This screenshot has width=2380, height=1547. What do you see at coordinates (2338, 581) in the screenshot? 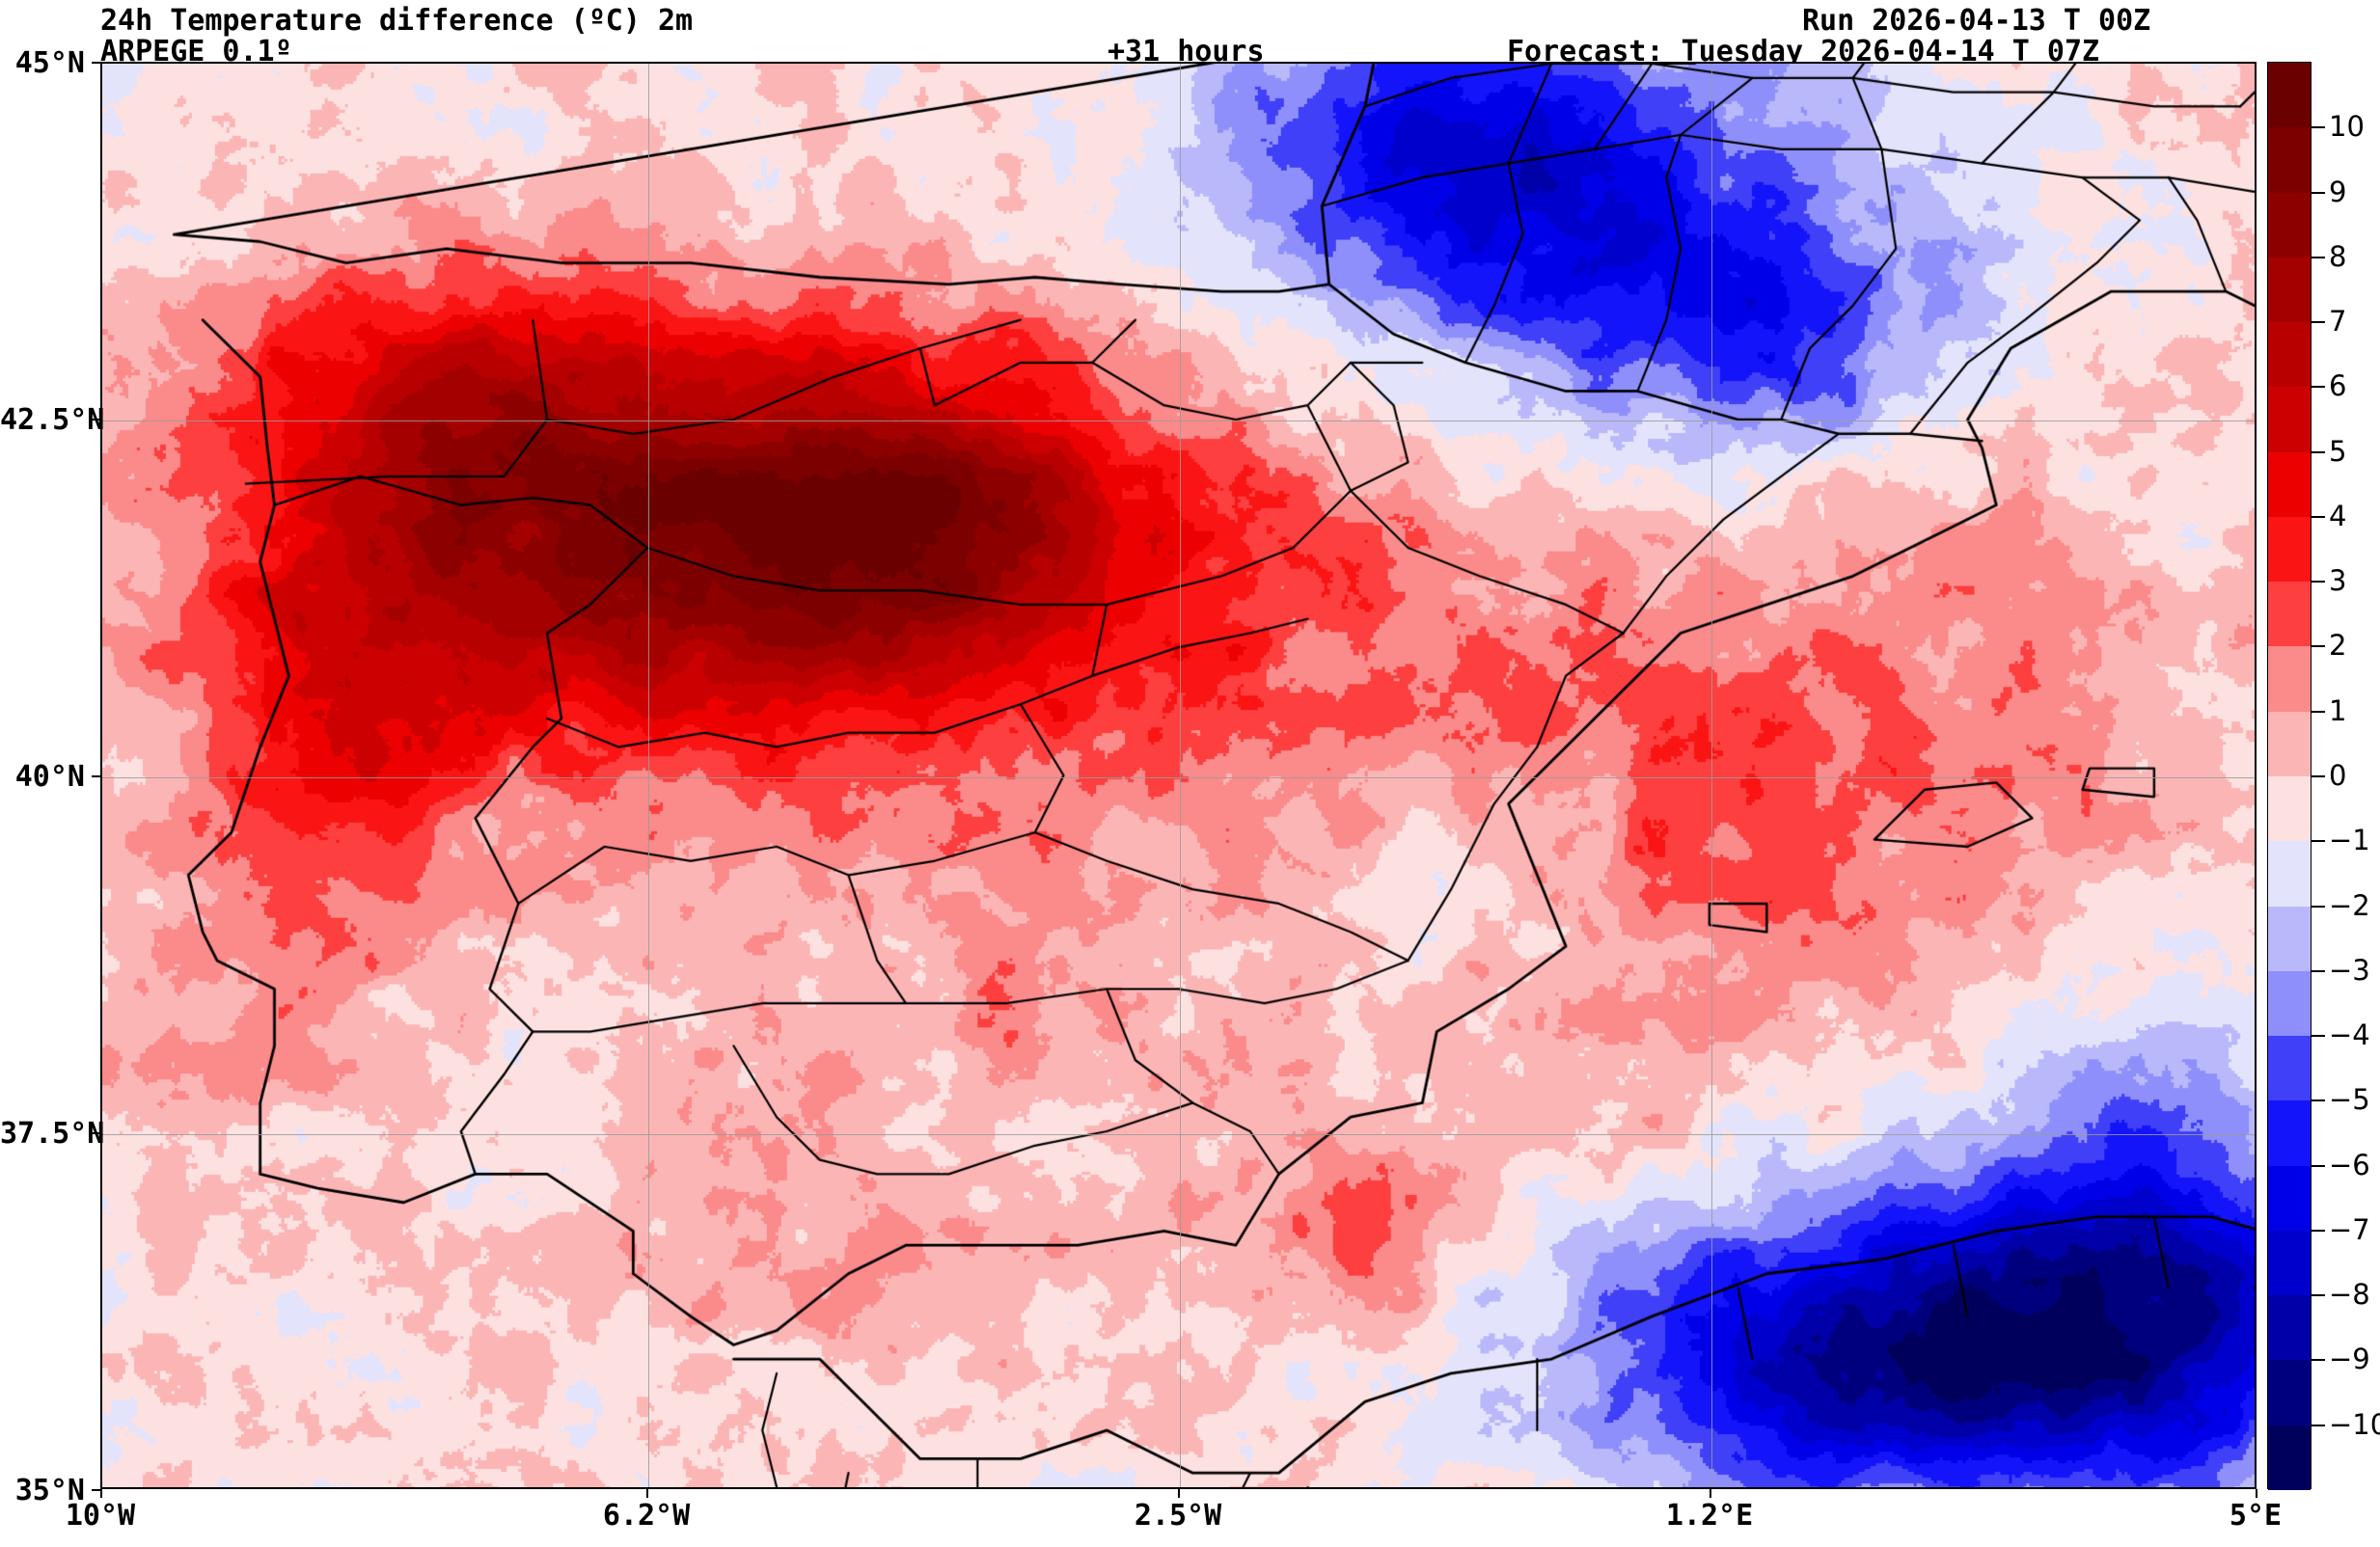
I see `colorbar-tick-label: 3` at bounding box center [2338, 581].